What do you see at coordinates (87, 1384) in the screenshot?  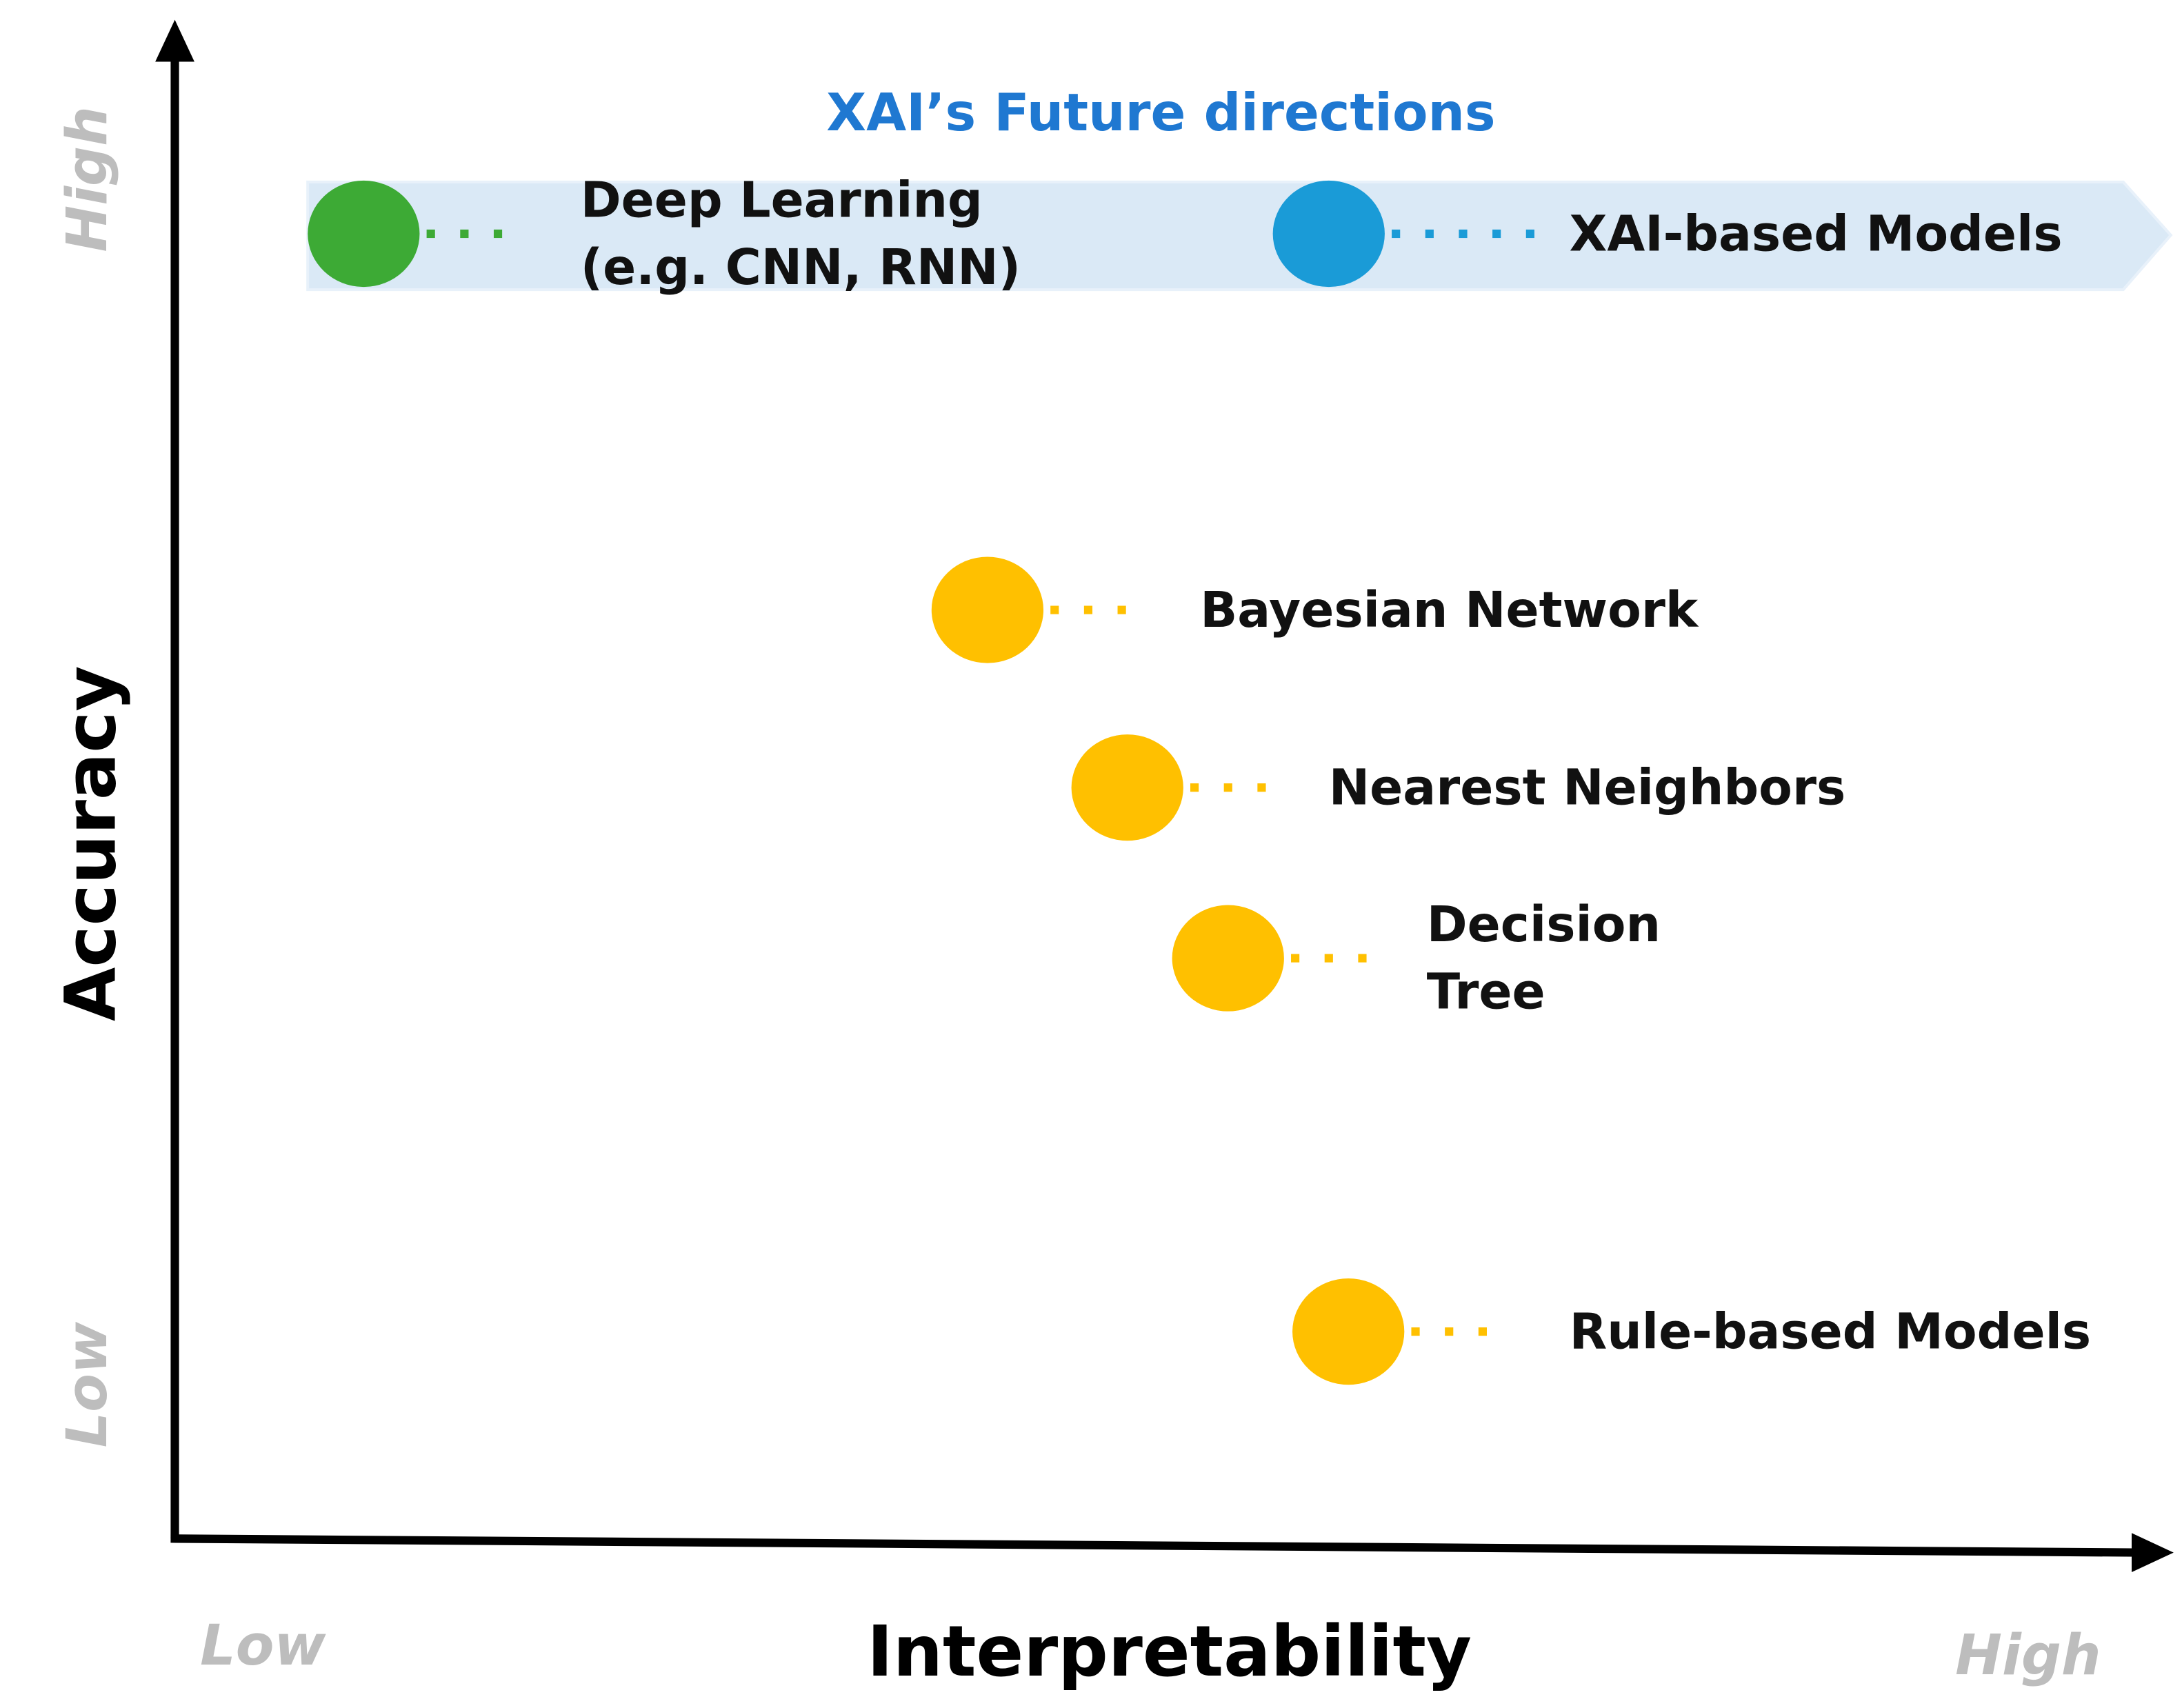 I see `y-axis-low-label: Low` at bounding box center [87, 1384].